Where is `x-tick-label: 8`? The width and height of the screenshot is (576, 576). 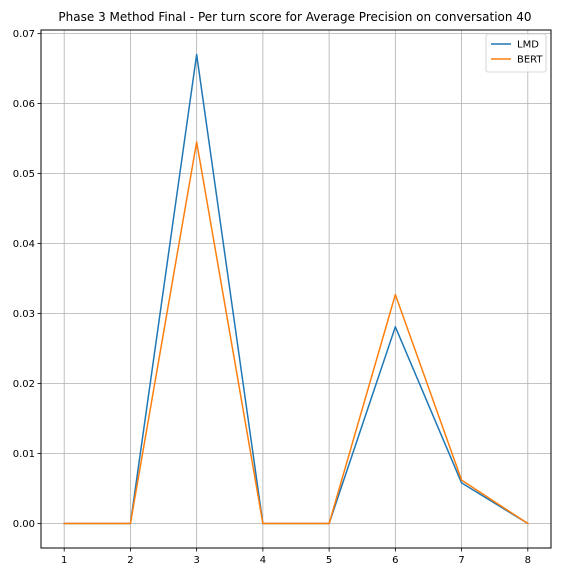 x-tick-label: 8 is located at coordinates (528, 560).